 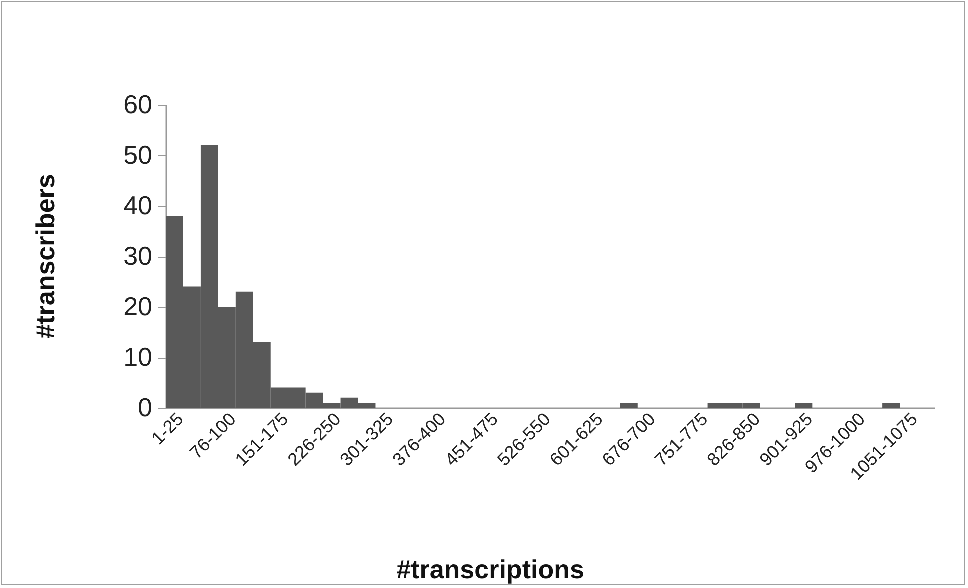 What do you see at coordinates (138, 205) in the screenshot?
I see `y-tick-label: 40` at bounding box center [138, 205].